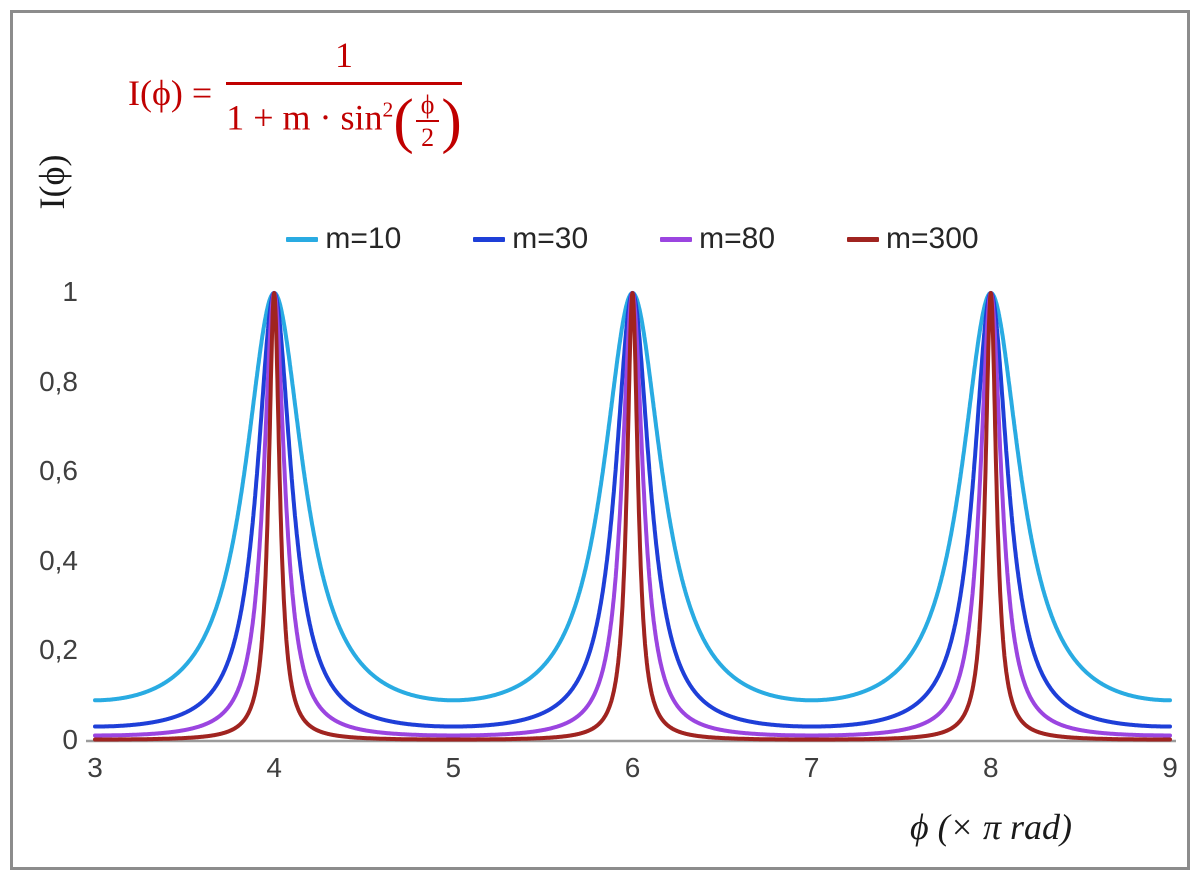 The width and height of the screenshot is (1200, 880). What do you see at coordinates (811, 767) in the screenshot?
I see `x-tick-label: 7` at bounding box center [811, 767].